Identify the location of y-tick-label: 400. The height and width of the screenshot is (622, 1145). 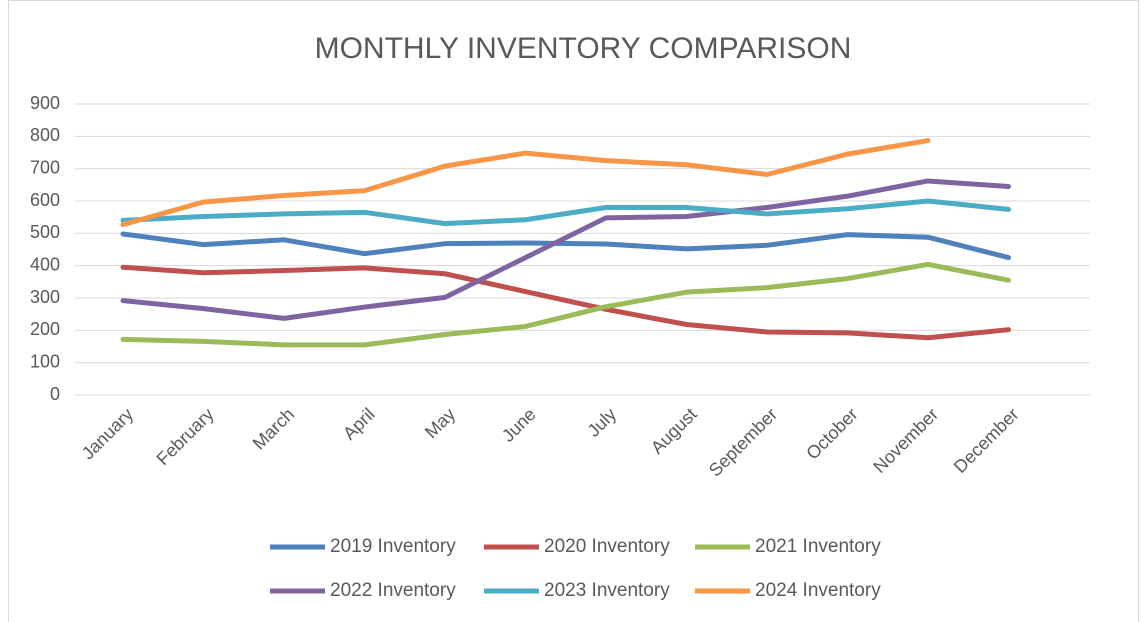
(45, 264).